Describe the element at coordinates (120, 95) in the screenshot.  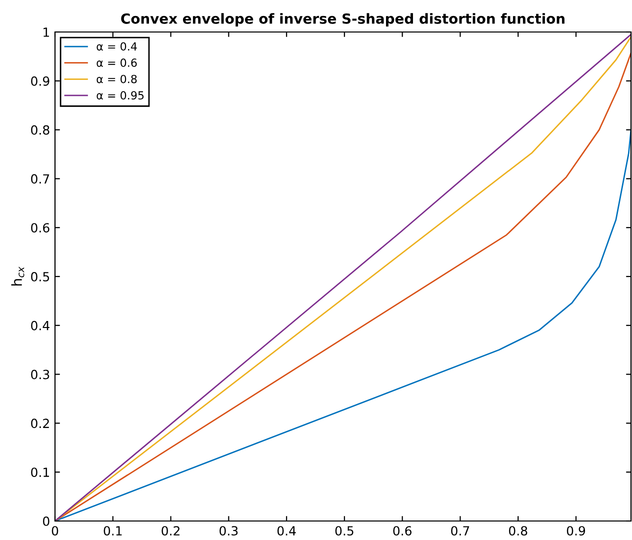
I see `legend-label: α = 0.95` at that location.